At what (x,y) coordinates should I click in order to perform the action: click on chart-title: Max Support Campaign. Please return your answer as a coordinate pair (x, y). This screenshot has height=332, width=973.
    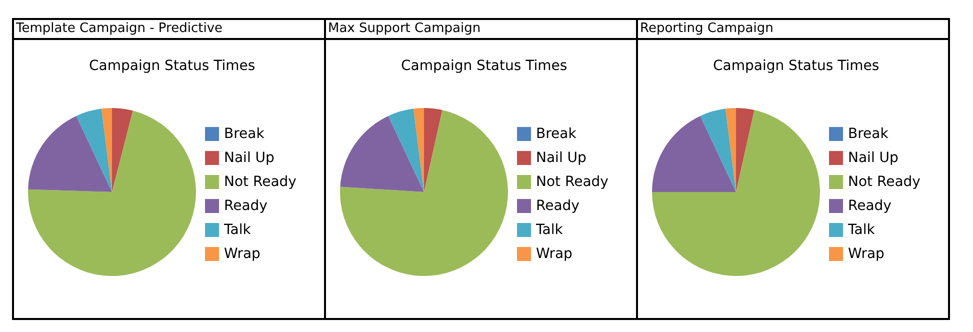
    Looking at the image, I should click on (481, 30).